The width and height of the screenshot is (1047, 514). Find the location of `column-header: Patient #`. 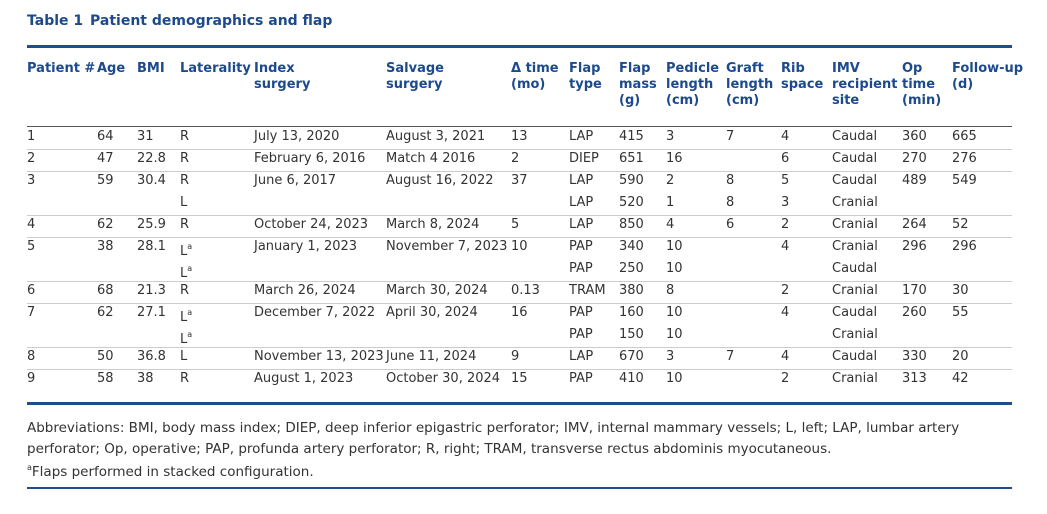

column-header: Patient # is located at coordinates (61, 68).